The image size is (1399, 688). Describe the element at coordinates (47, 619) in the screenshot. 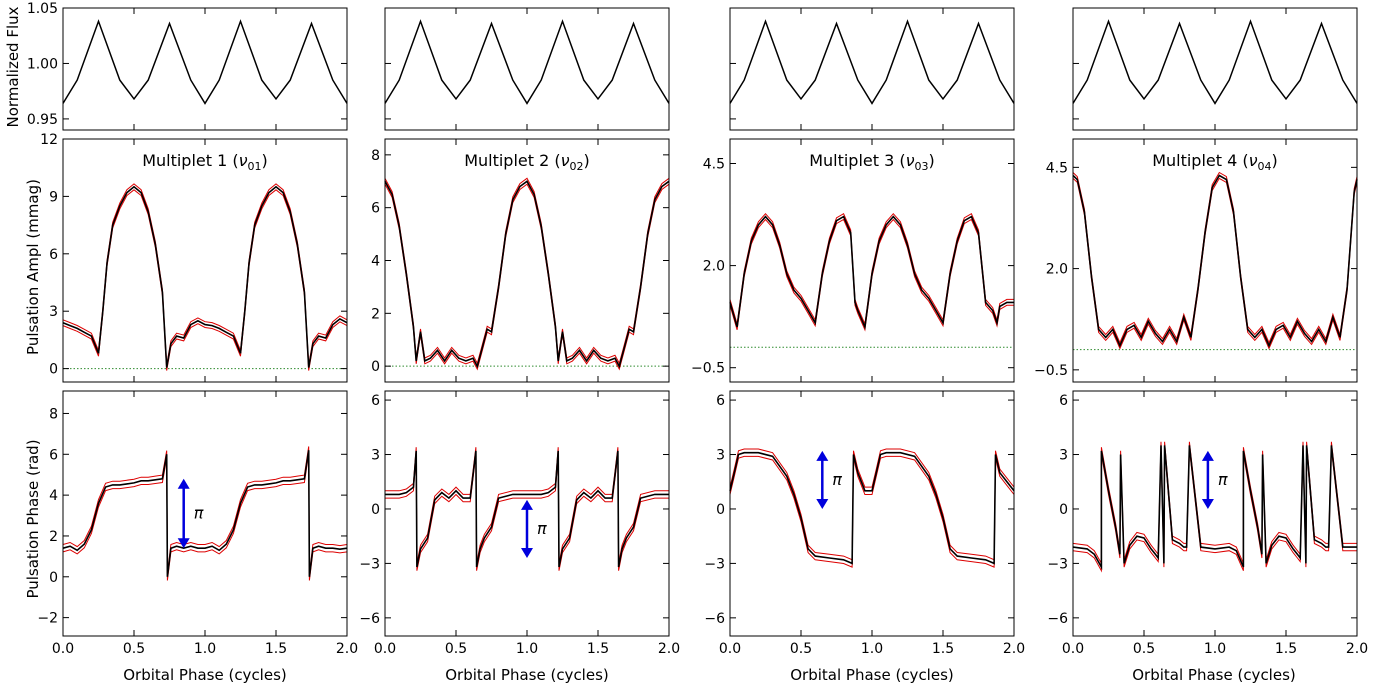

I see `y-tick-label: −2` at that location.